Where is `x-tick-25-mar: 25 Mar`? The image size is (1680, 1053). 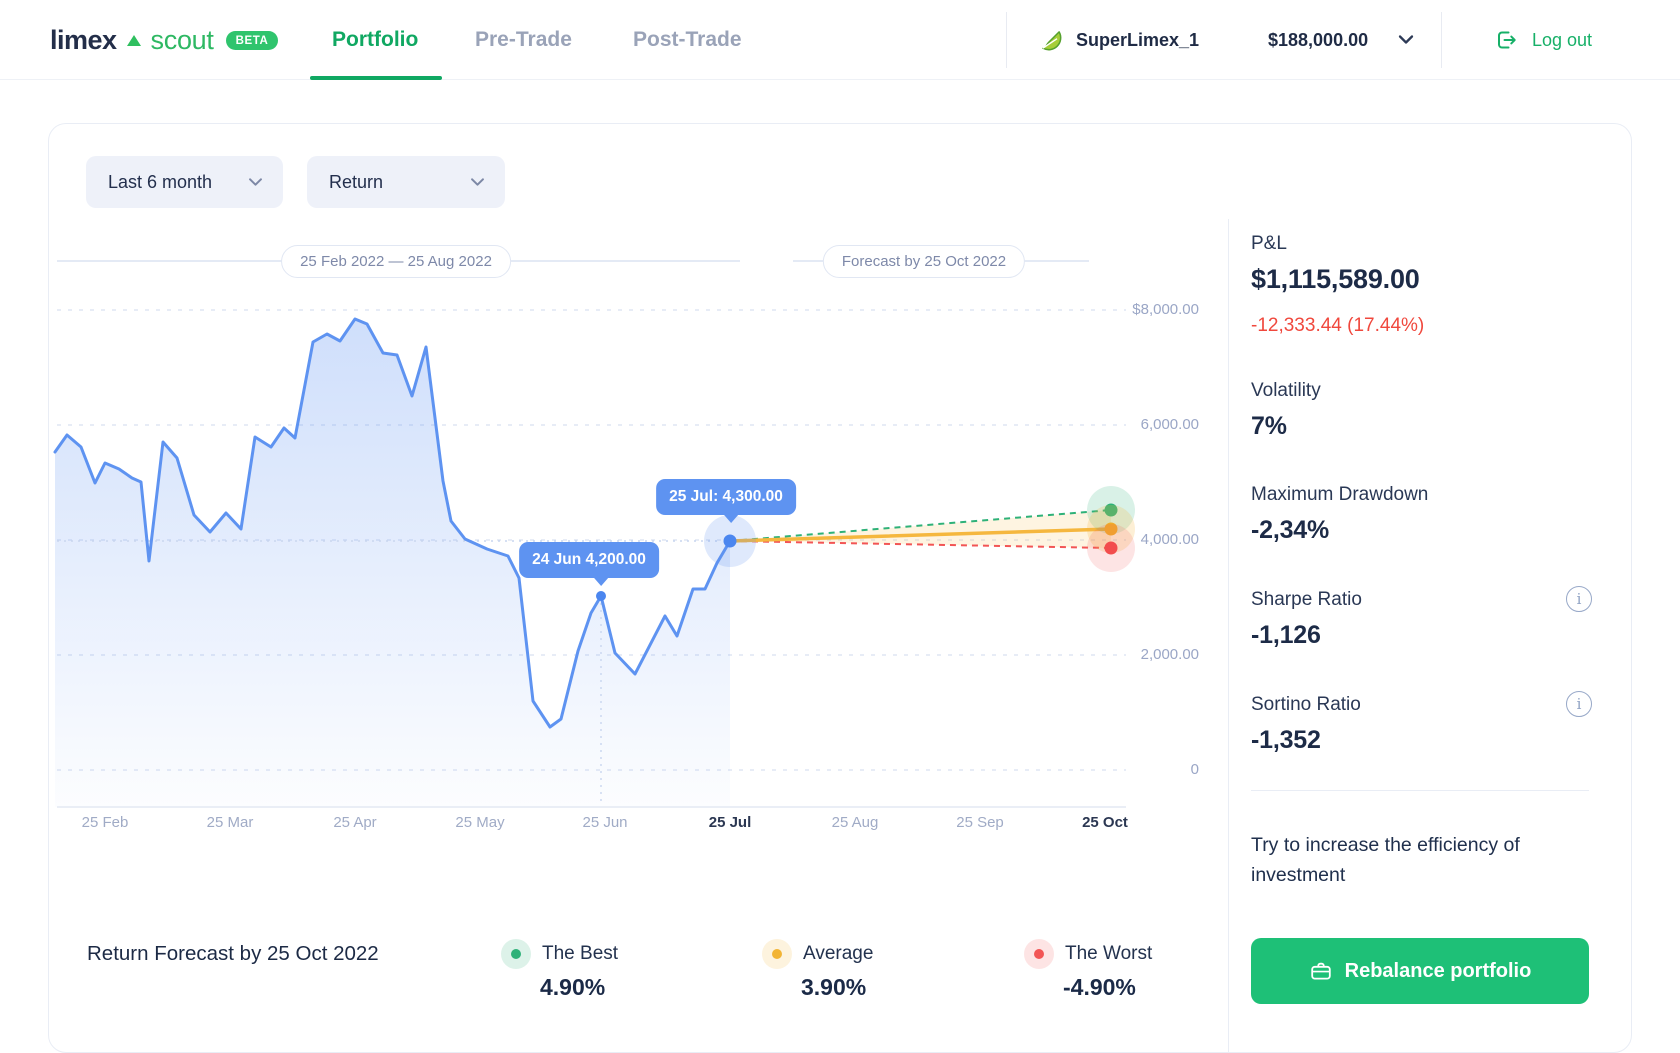 x-tick-25-mar: 25 Mar is located at coordinates (230, 822).